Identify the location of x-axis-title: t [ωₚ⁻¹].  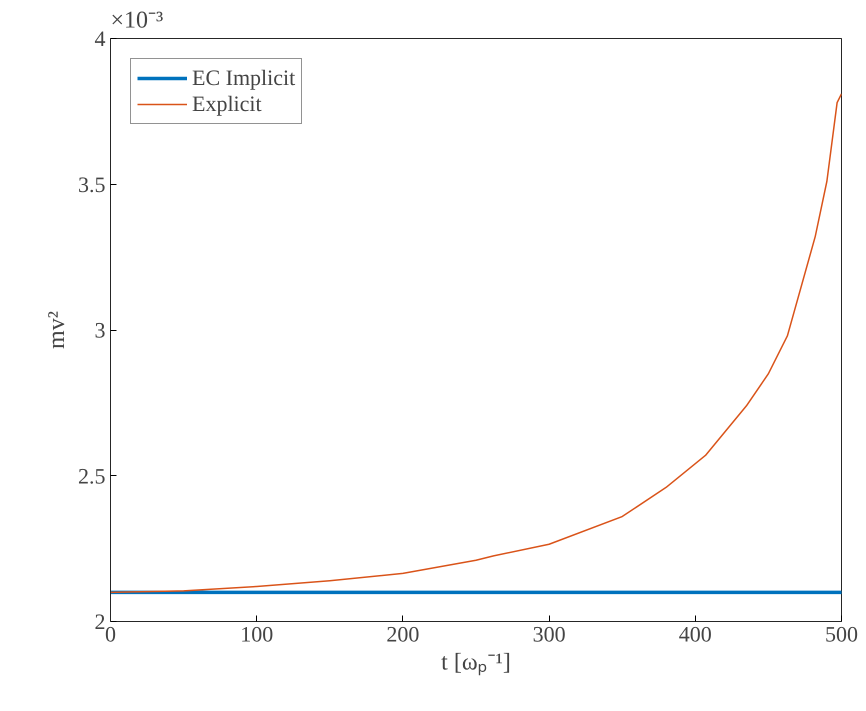
(476, 663).